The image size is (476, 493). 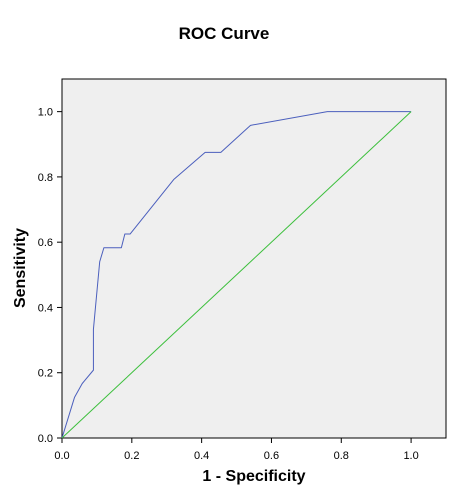 What do you see at coordinates (45, 308) in the screenshot?
I see `y-tick-label: 0.4` at bounding box center [45, 308].